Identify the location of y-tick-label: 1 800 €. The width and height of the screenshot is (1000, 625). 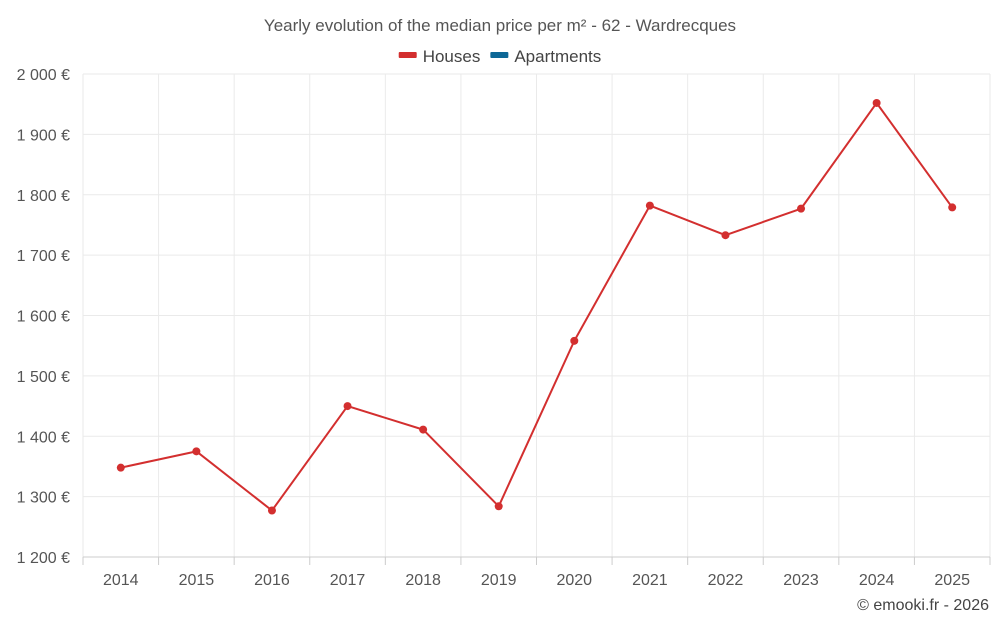
(43, 196).